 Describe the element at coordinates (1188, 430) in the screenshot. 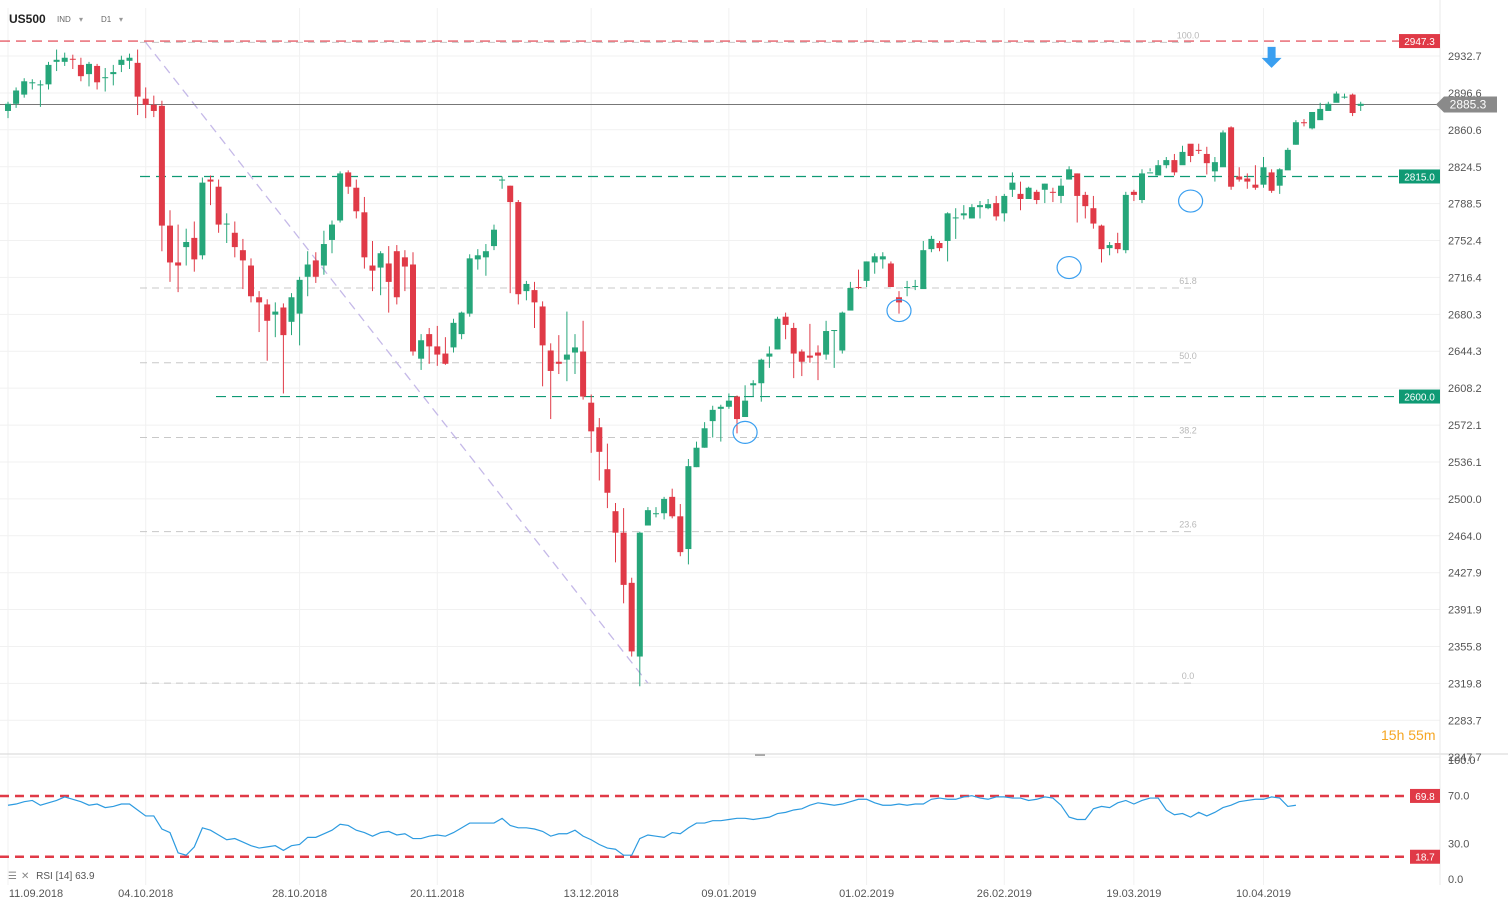

I see `fib-level-label: 38.2` at that location.